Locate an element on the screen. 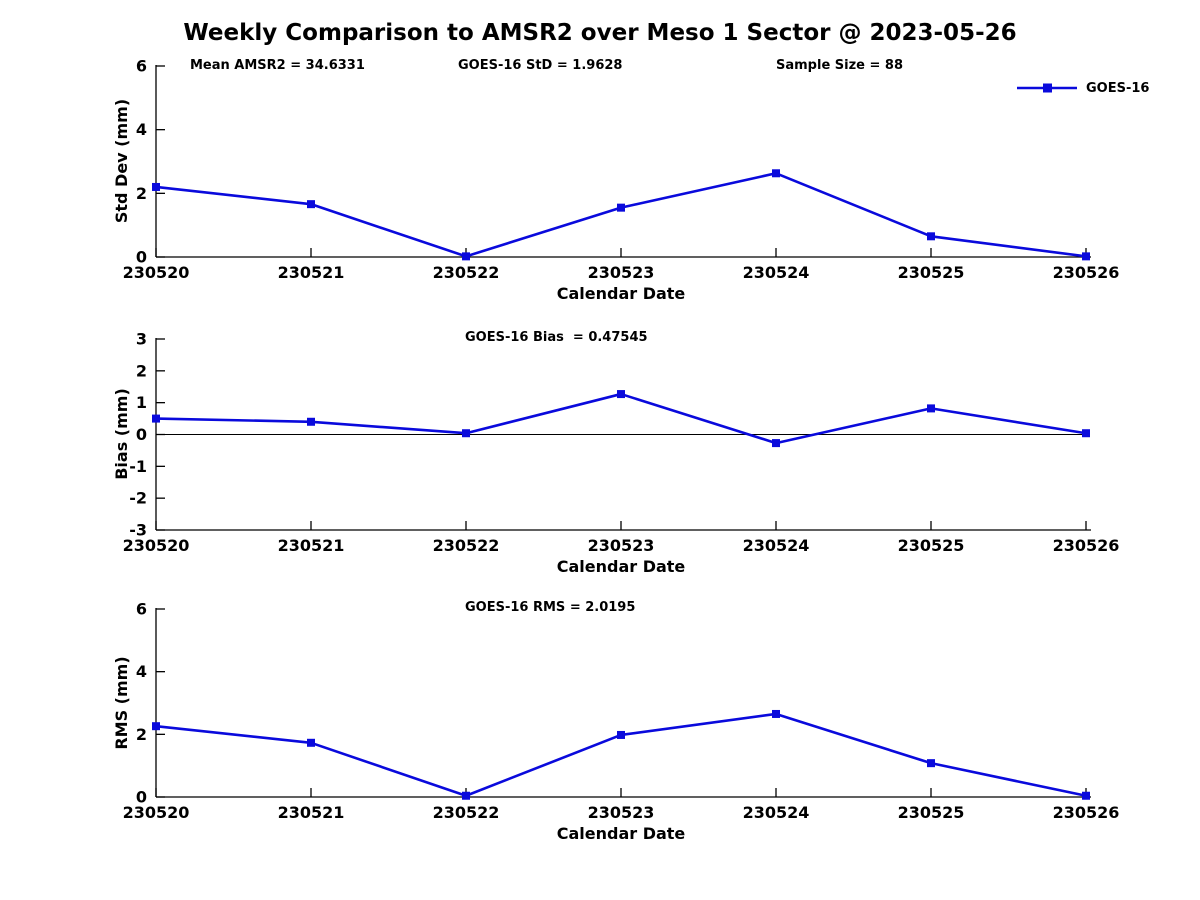  y-tick-label: -3 is located at coordinates (138, 530).